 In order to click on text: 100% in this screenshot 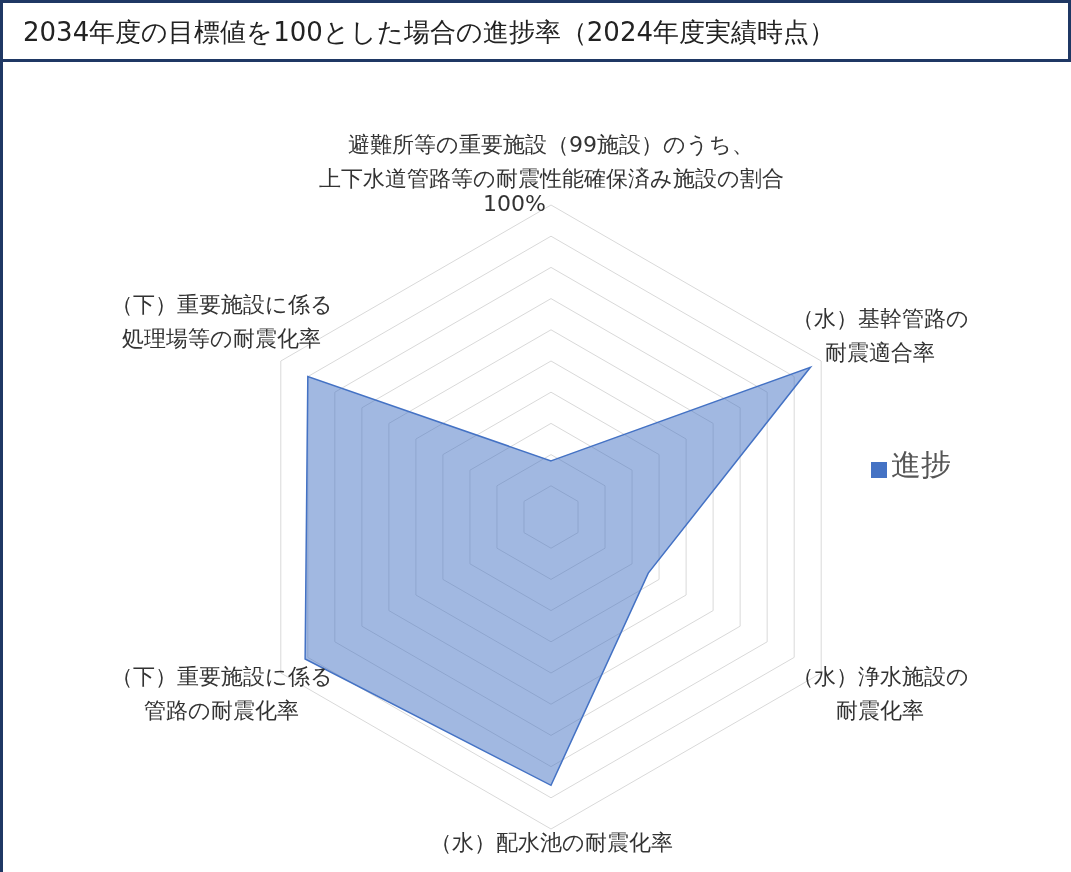, I will do `click(514, 203)`.